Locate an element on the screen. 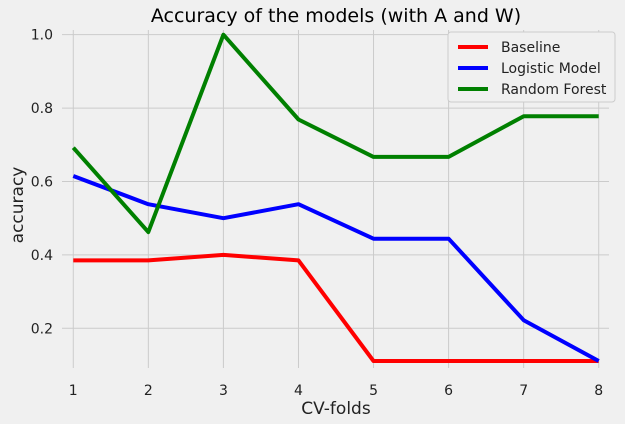  x-tick-label: 4 is located at coordinates (298, 391).